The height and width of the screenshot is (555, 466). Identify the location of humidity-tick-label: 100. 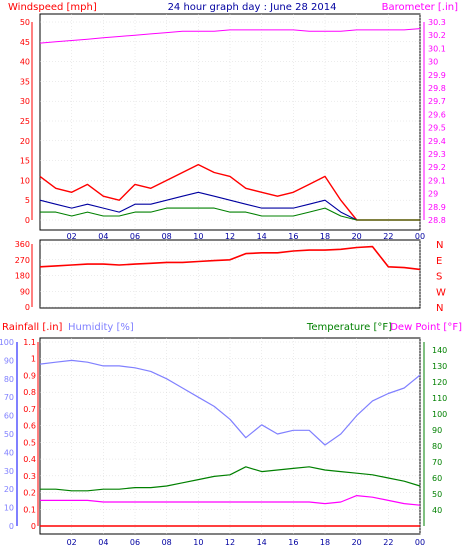
(7, 342).